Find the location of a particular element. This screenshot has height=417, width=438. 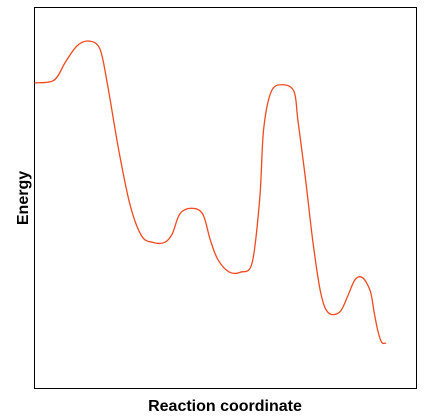

y-axis-label: Energy is located at coordinates (23, 198).